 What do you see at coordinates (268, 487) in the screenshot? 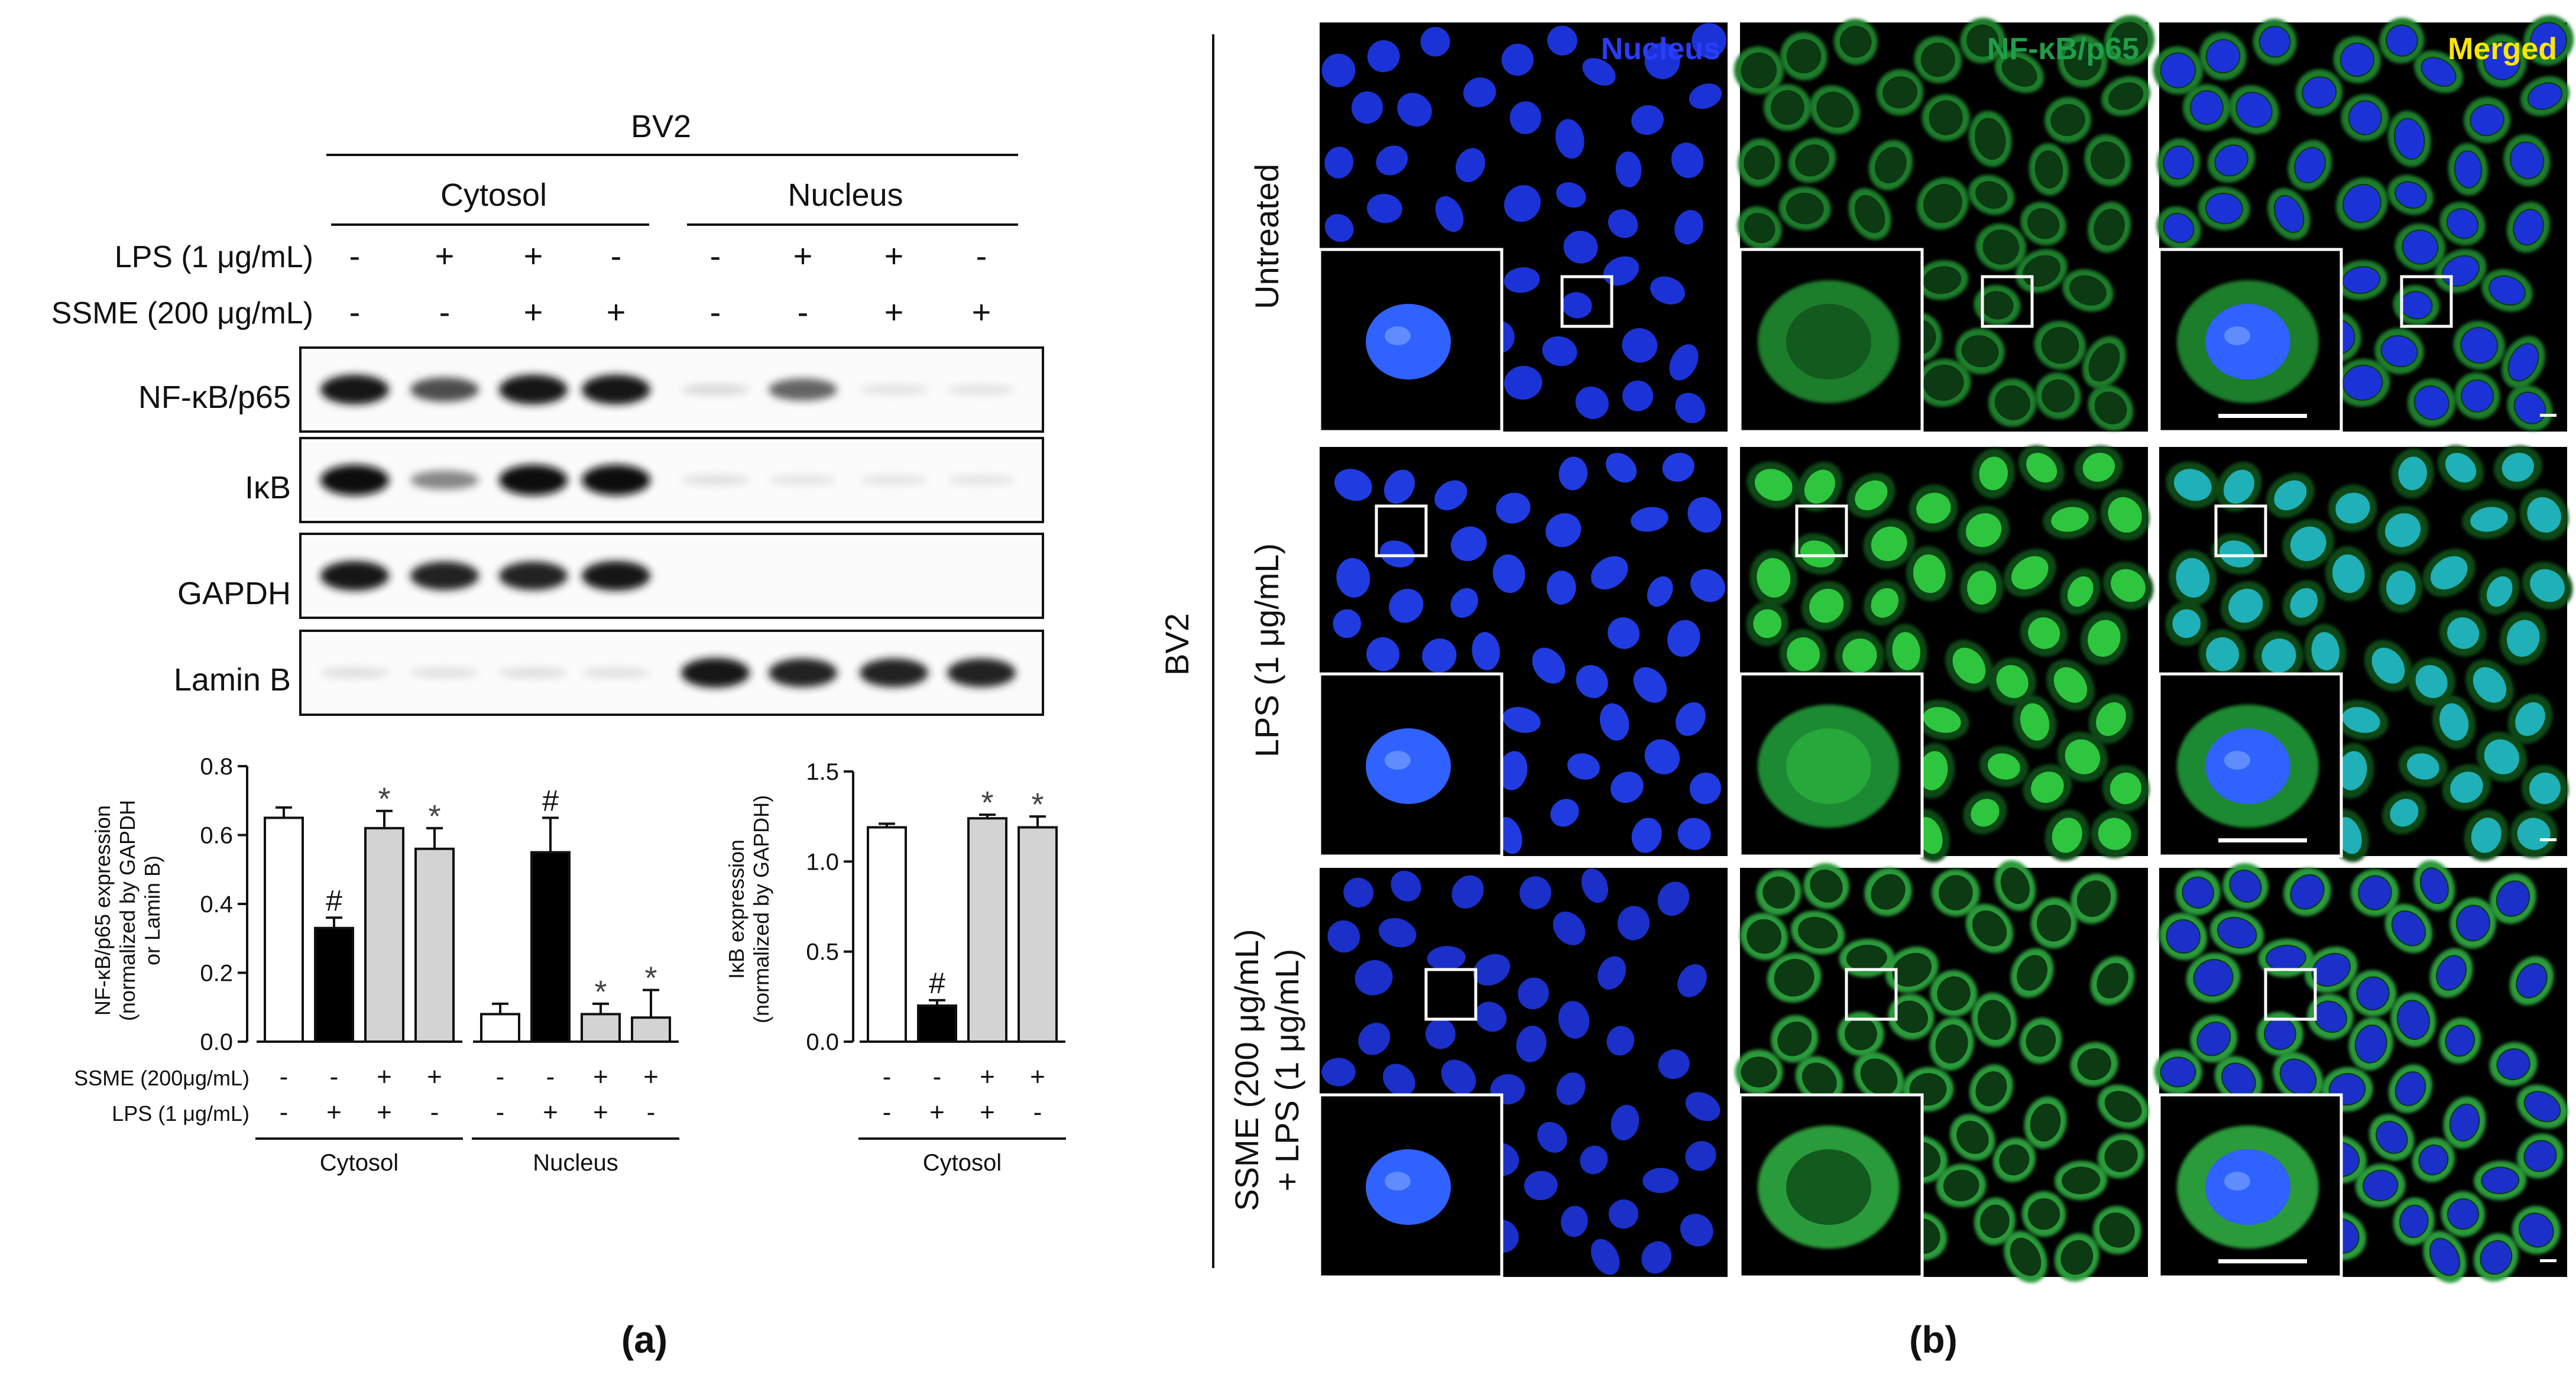
I see `blot-label-ikb: IκB` at bounding box center [268, 487].